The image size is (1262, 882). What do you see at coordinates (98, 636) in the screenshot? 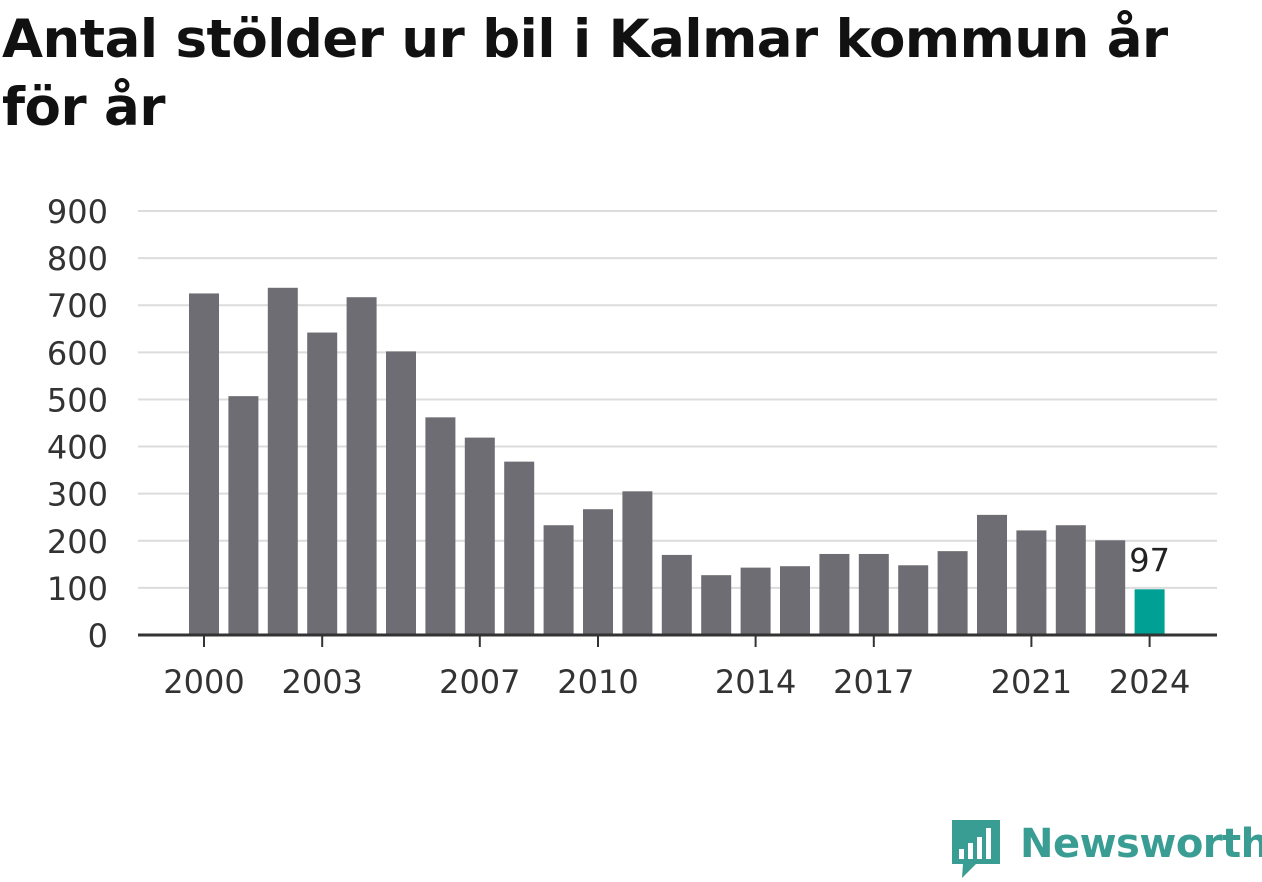
I see `y-tick-label: 0` at bounding box center [98, 636].